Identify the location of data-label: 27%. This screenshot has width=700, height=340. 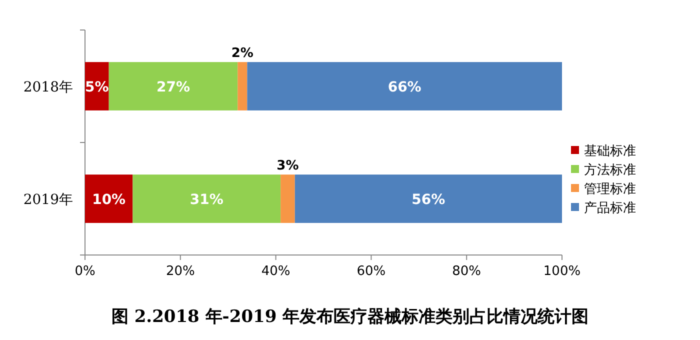
(173, 87).